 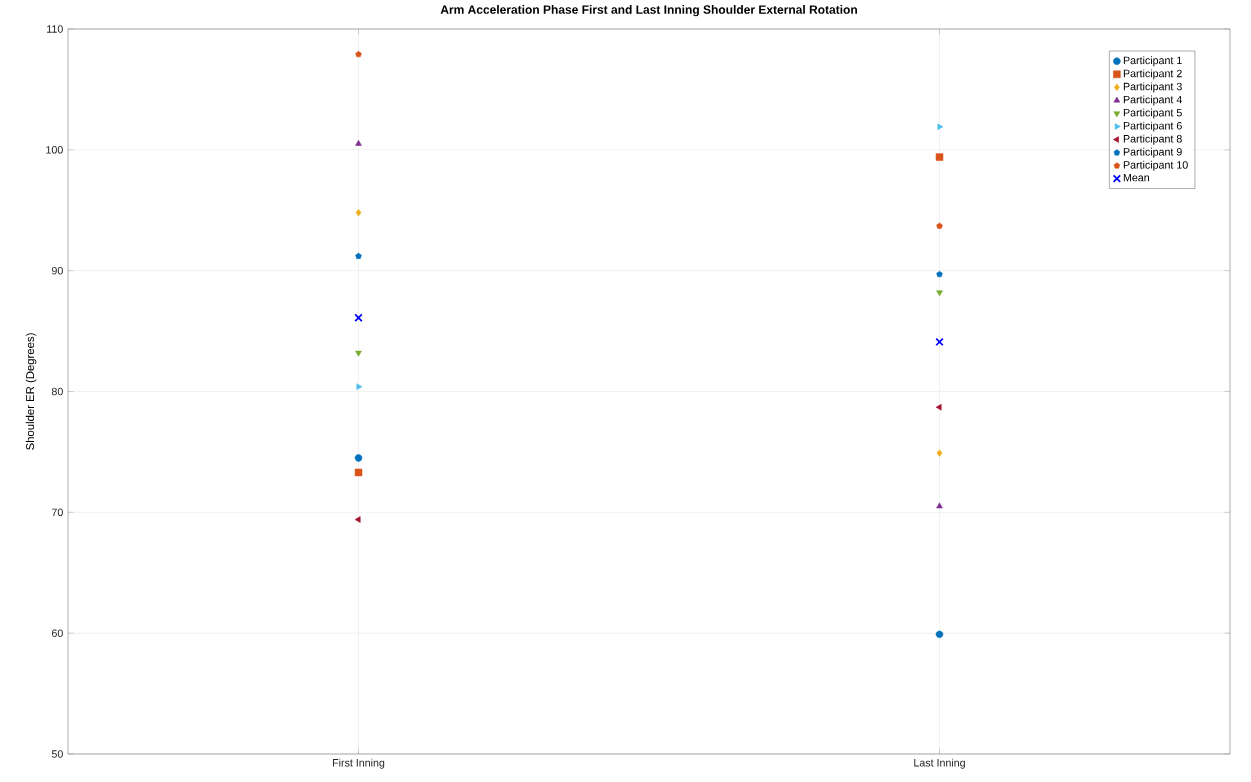 I want to click on x-tick-label: Last Inning, so click(x=939, y=763).